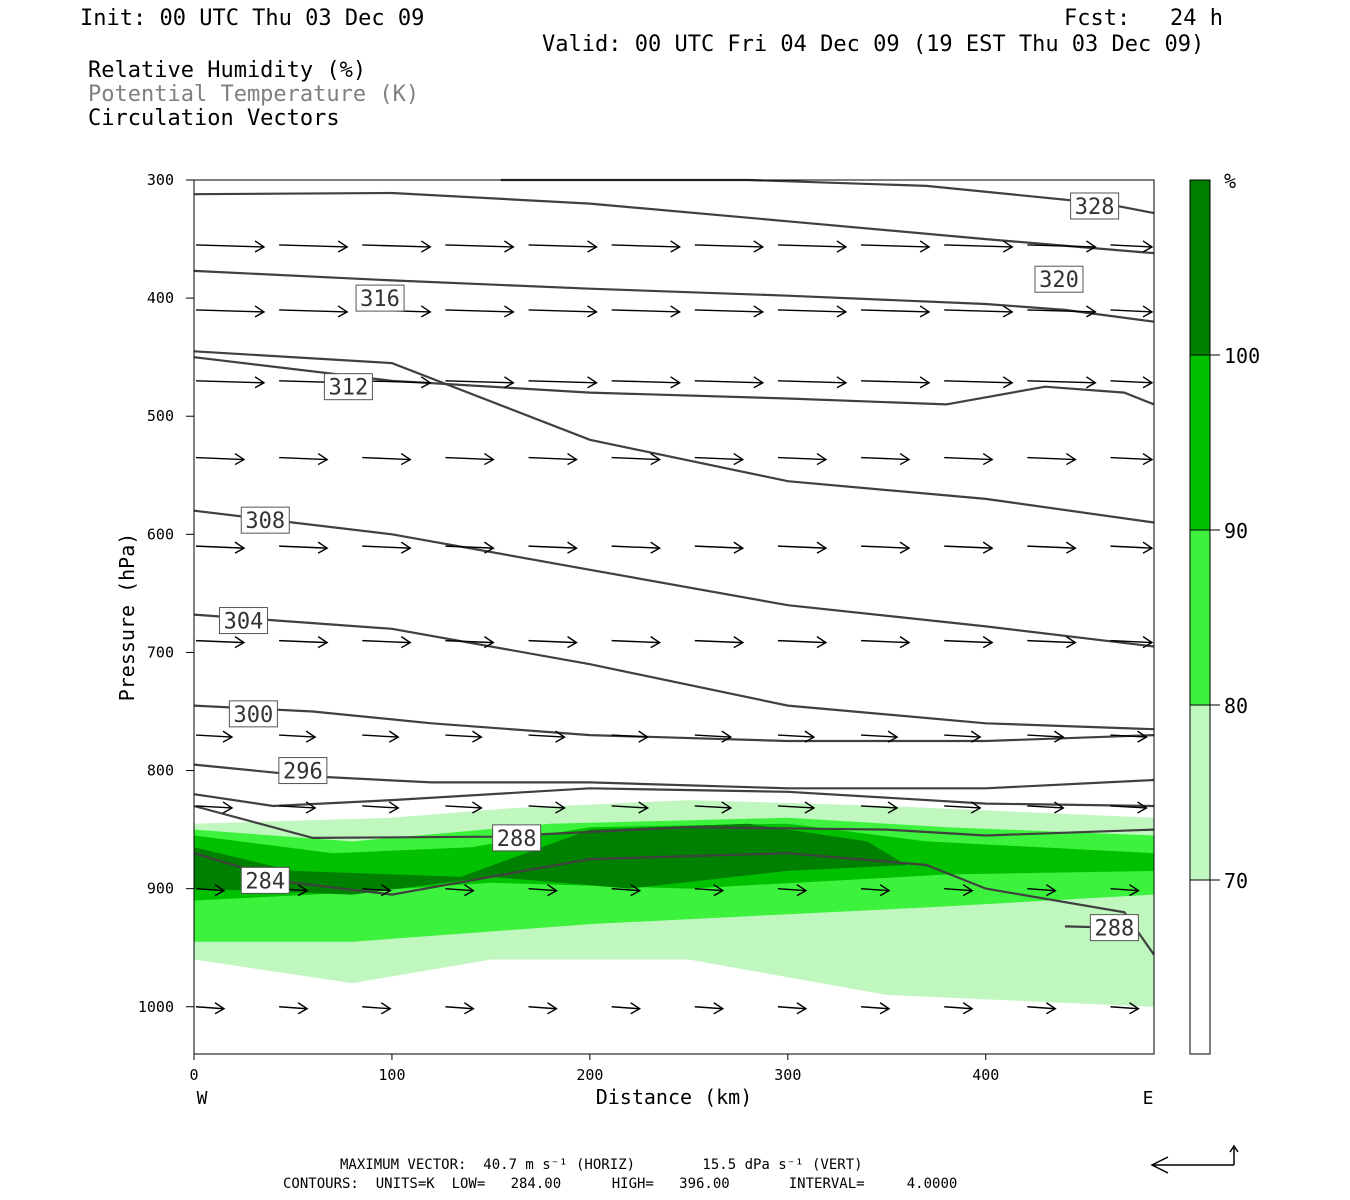 The width and height of the screenshot is (1350, 1200). I want to click on colorbar-frame, so click(1200, 617).